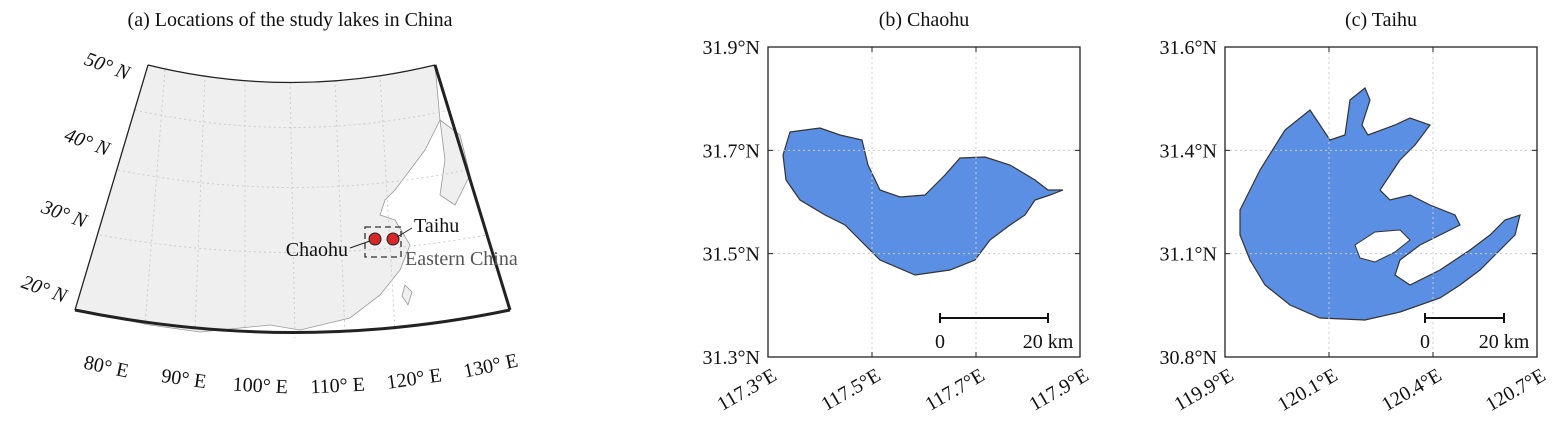 The width and height of the screenshot is (1554, 437). I want to click on x-tick-label: 117.9°E, so click(1059, 389).